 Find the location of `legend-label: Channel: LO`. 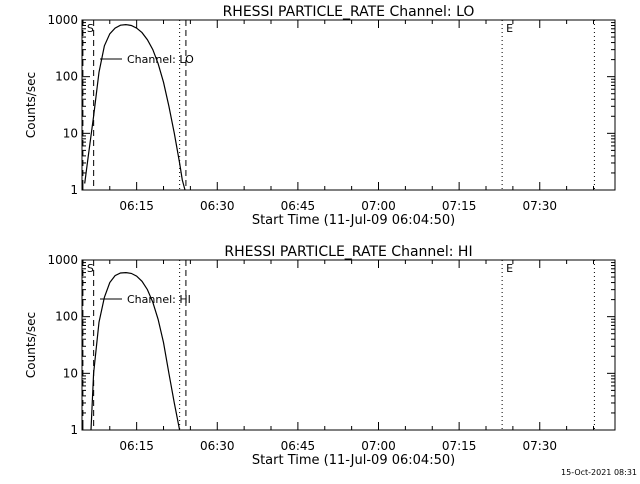

legend-label: Channel: LO is located at coordinates (160, 59).